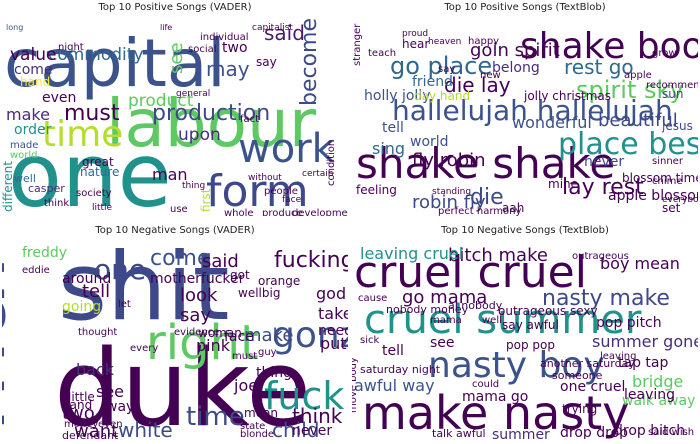  I want to click on word-robin-fly: robin fly, so click(449, 202).